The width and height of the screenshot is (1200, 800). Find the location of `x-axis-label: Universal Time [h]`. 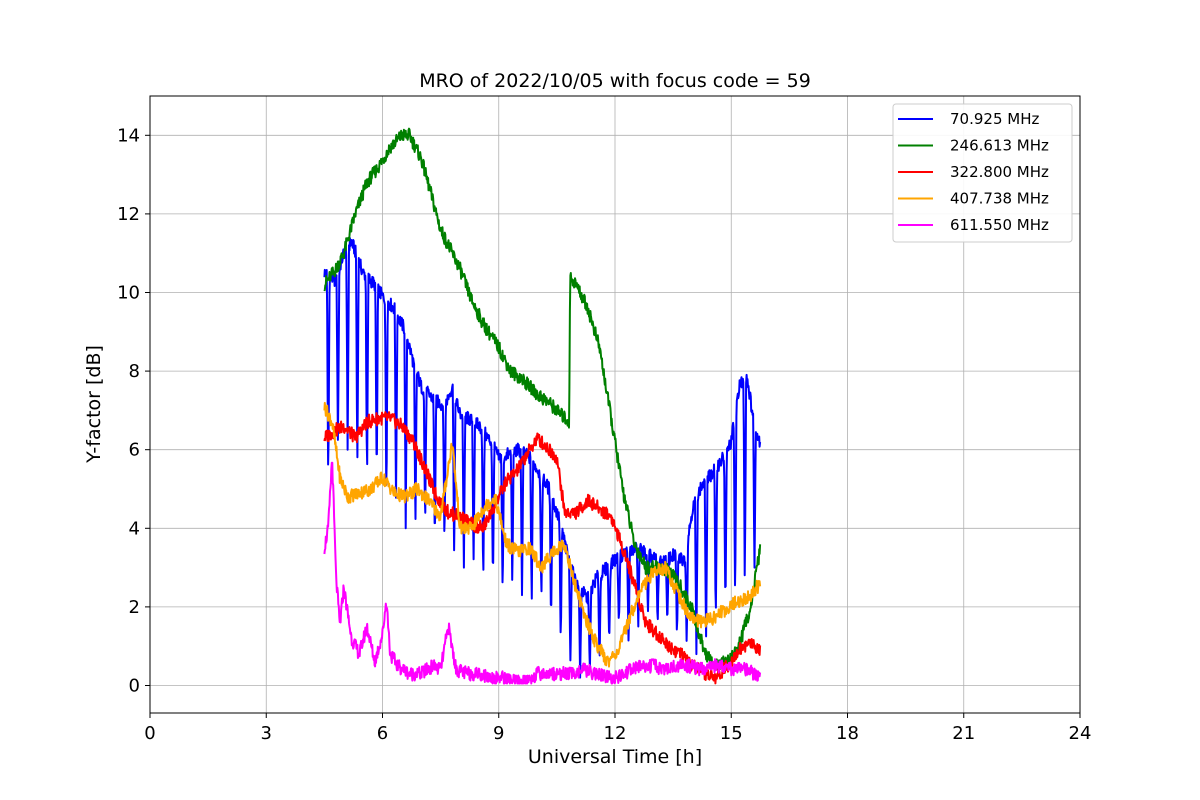

x-axis-label: Universal Time [h] is located at coordinates (615, 757).